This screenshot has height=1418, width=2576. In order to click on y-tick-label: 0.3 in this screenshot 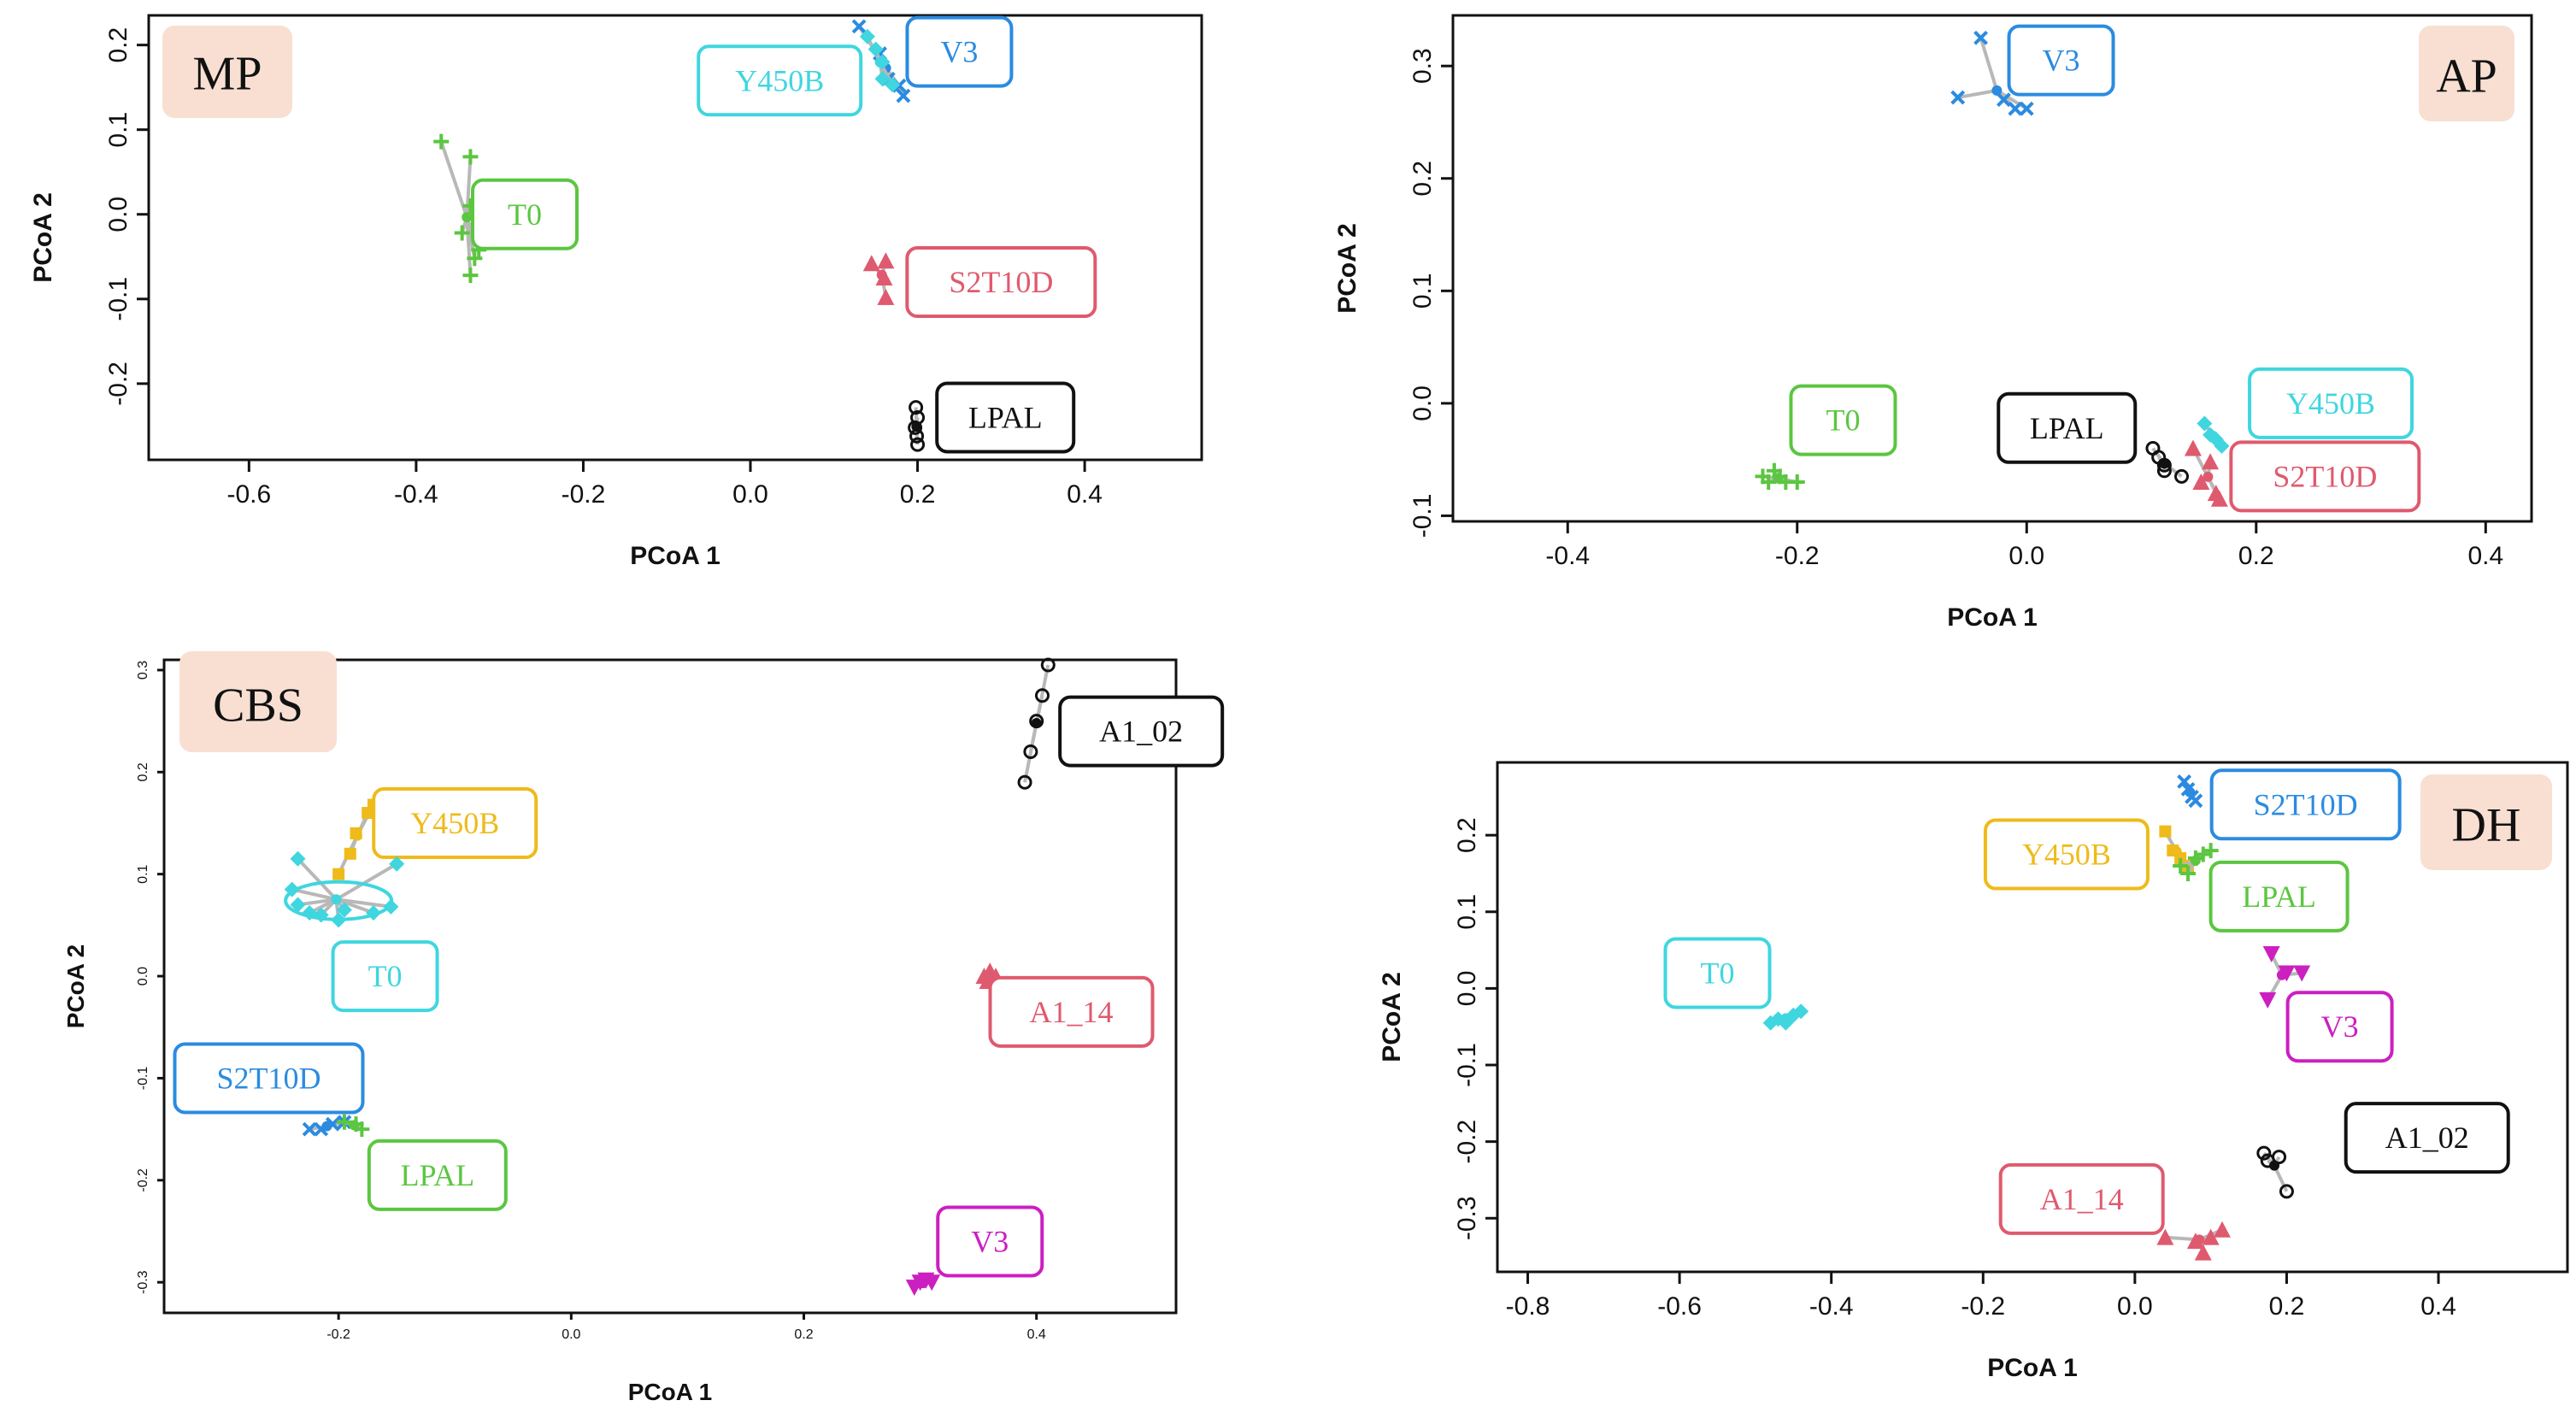, I will do `click(1423, 66)`.